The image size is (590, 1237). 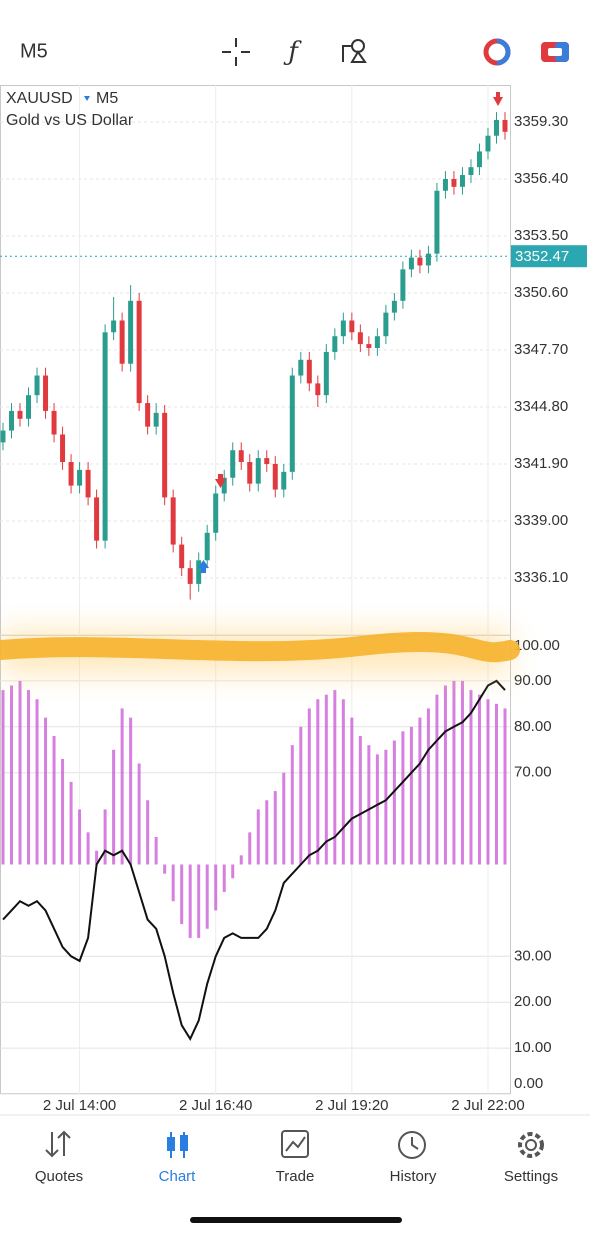 What do you see at coordinates (58, 1144) in the screenshot?
I see `quotes-icon` at bounding box center [58, 1144].